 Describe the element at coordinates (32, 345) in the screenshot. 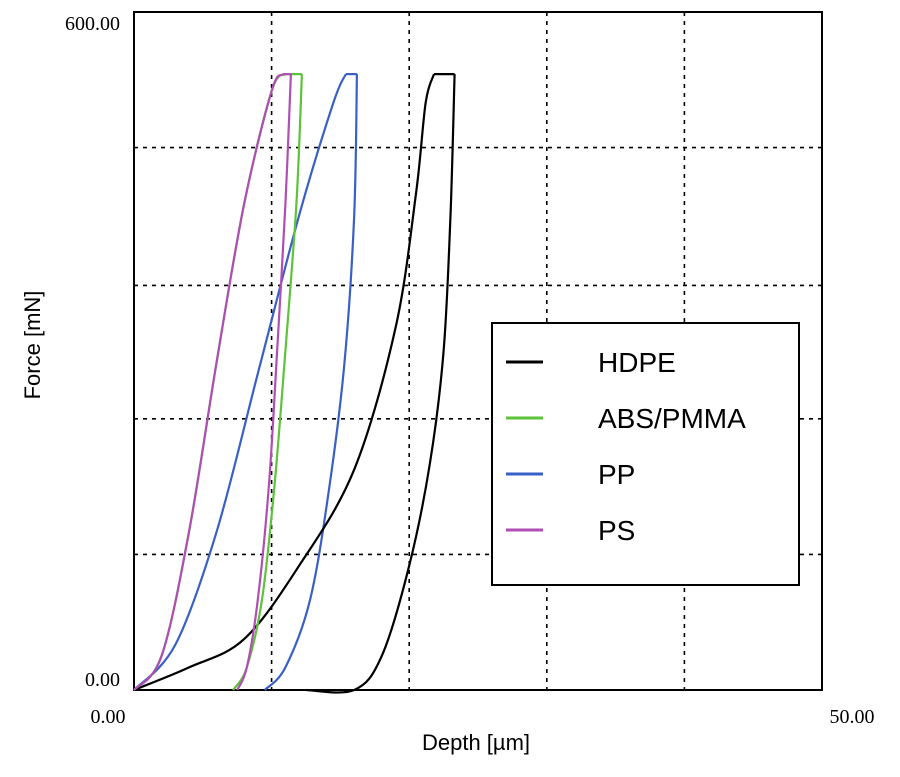

I see `y-axis-label: Force [mN]` at that location.